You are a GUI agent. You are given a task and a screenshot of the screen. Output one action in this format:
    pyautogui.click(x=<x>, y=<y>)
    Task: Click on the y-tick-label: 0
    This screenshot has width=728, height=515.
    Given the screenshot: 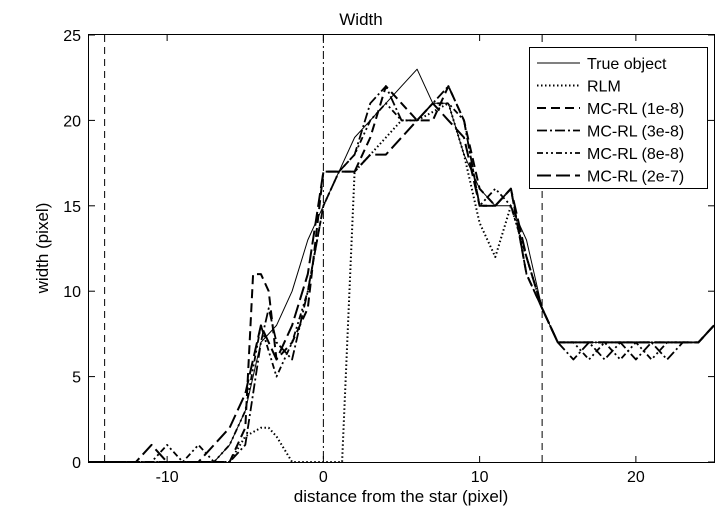 What is the action you would take?
    pyautogui.click(x=76, y=463)
    